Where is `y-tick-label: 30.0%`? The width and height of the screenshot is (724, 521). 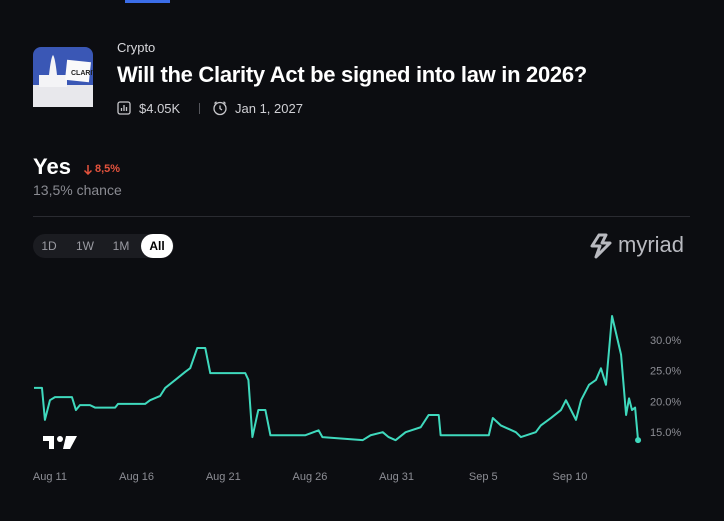 y-tick-label: 30.0% is located at coordinates (665, 341).